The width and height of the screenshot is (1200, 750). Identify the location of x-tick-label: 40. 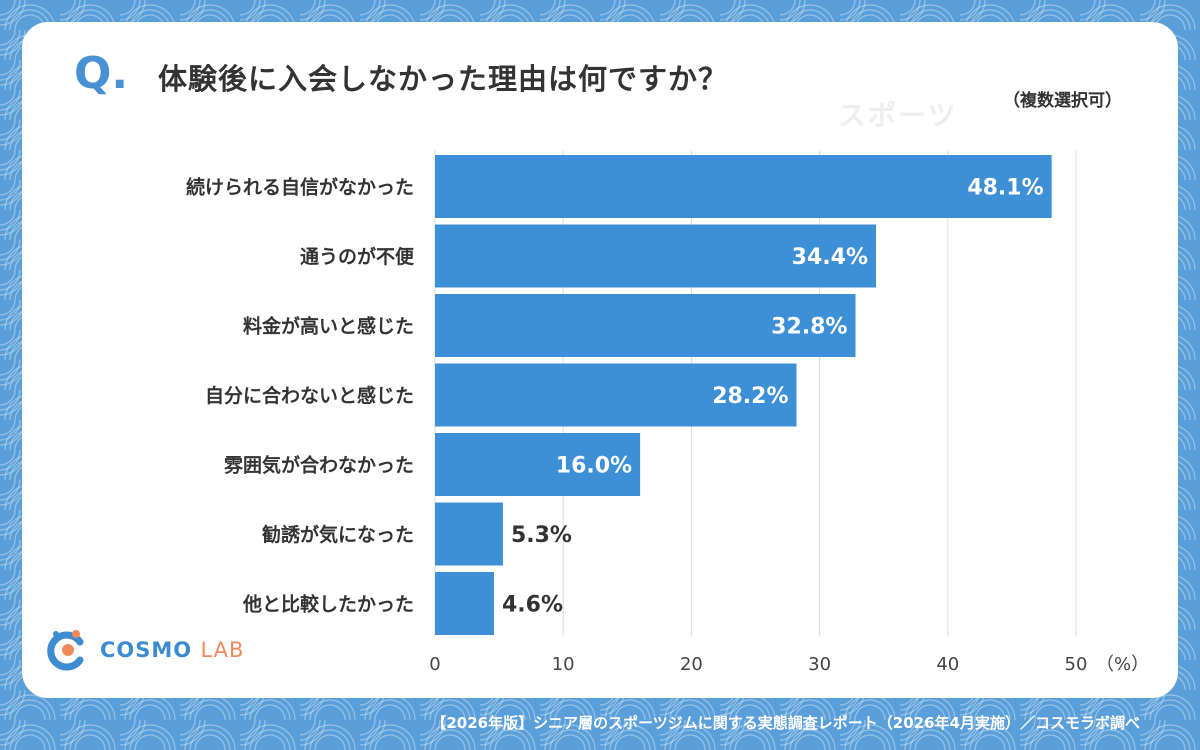
(947, 664).